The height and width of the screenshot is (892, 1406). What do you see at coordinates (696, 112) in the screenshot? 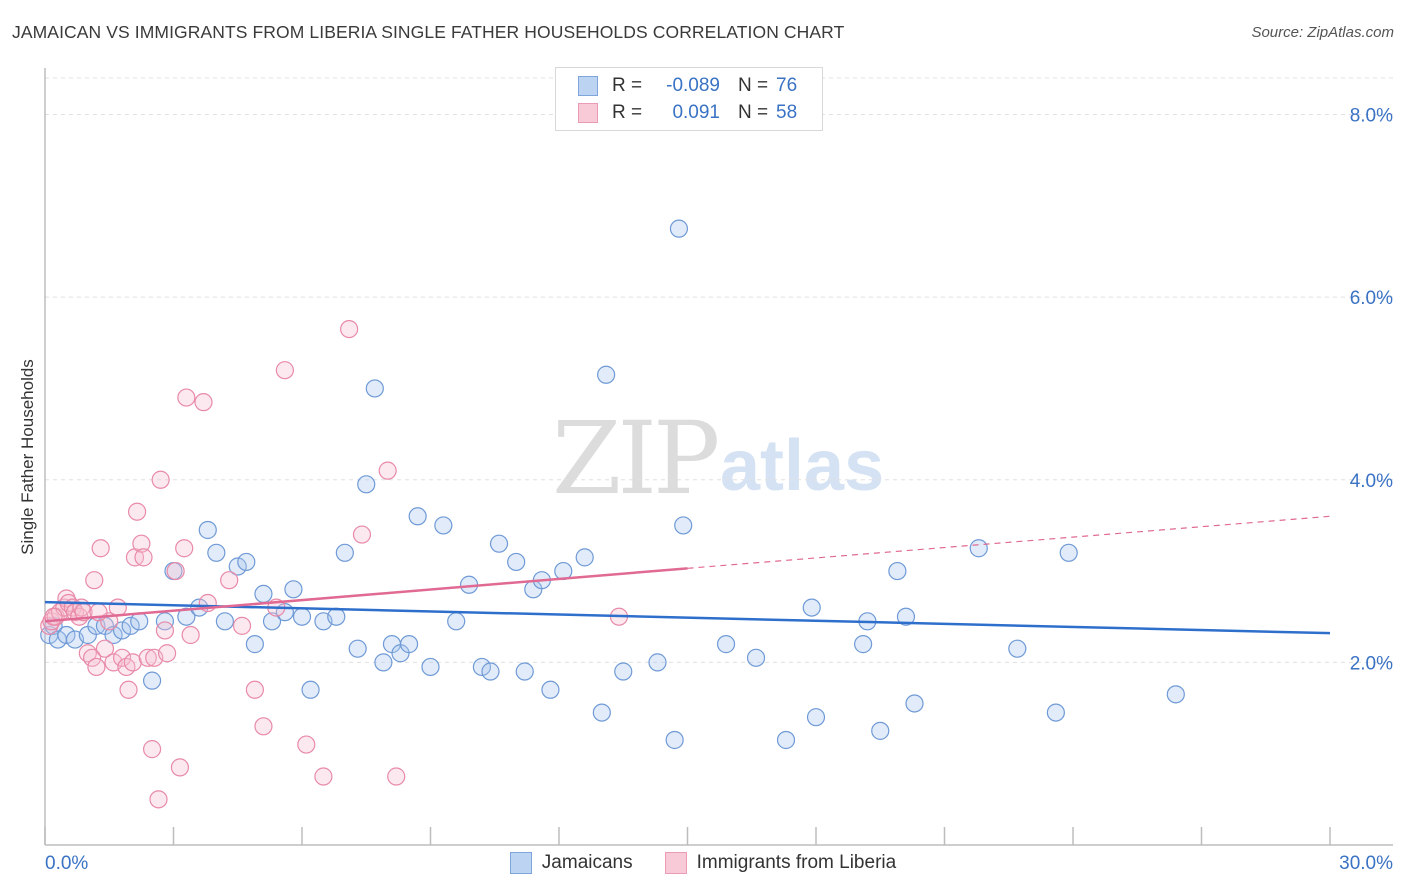
I see `legend-r-value: 0.091` at bounding box center [696, 112].